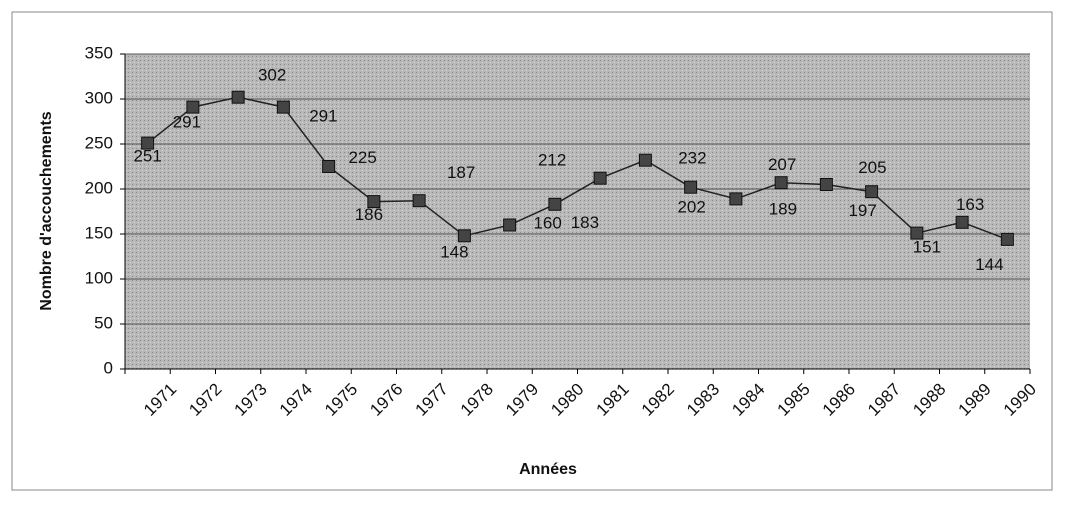 Image resolution: width=1065 pixels, height=507 pixels. Describe the element at coordinates (548, 469) in the screenshot. I see `x-axis-title: Années` at that location.